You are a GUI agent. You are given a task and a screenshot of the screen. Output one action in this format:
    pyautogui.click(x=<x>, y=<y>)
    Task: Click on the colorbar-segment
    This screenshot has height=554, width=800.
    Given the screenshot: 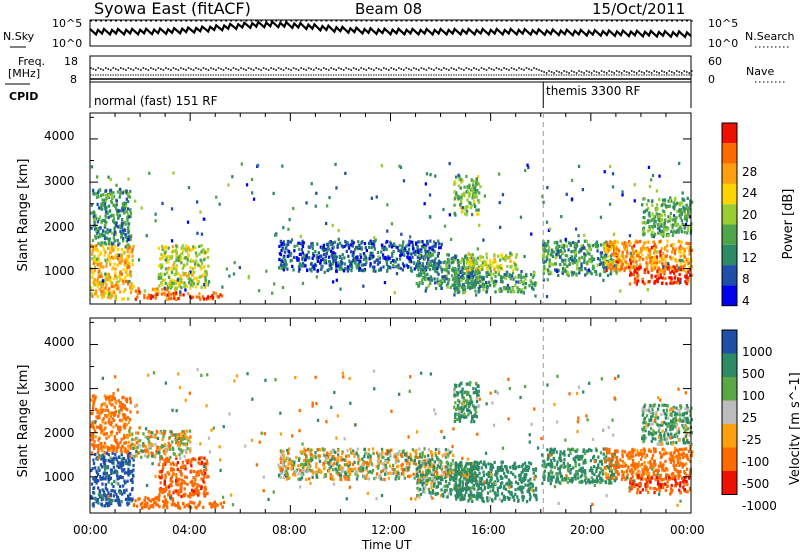 What is the action you would take?
    pyautogui.click(x=729, y=295)
    